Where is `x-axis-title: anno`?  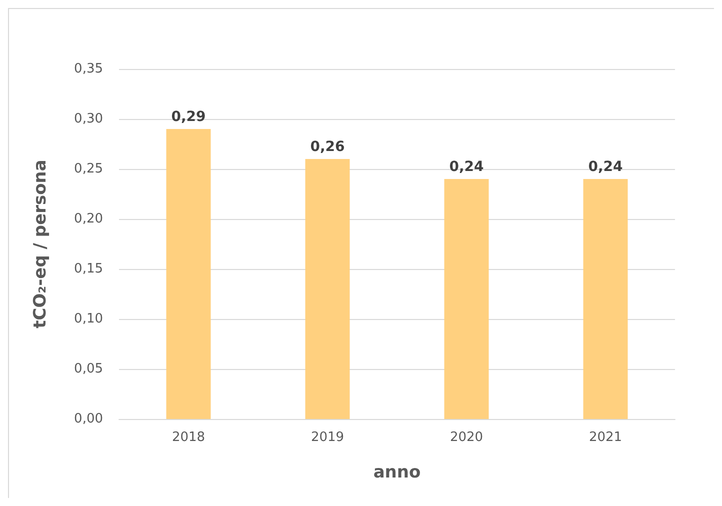
x-axis-title: anno is located at coordinates (397, 472).